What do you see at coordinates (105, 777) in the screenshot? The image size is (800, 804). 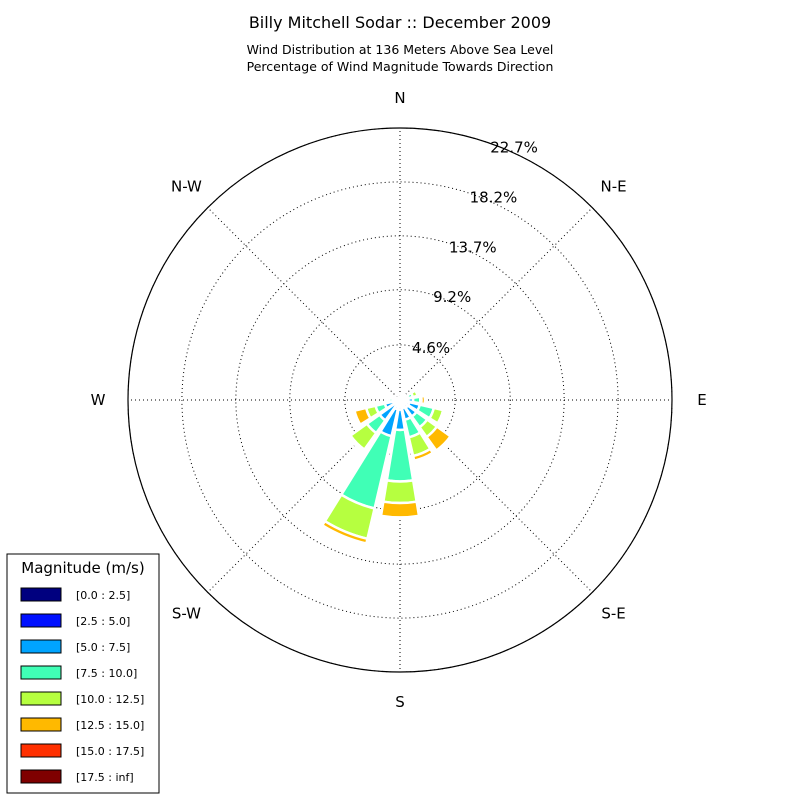 I see `legend-label-7: [17.5 : inf]` at bounding box center [105, 777].